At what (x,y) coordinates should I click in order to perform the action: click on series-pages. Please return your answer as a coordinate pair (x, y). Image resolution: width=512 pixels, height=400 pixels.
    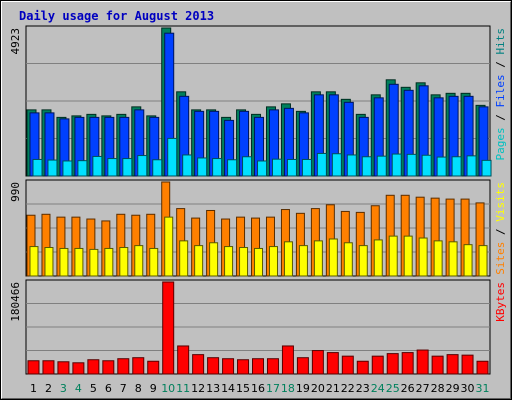
    Looking at the image, I should click on (262, 157).